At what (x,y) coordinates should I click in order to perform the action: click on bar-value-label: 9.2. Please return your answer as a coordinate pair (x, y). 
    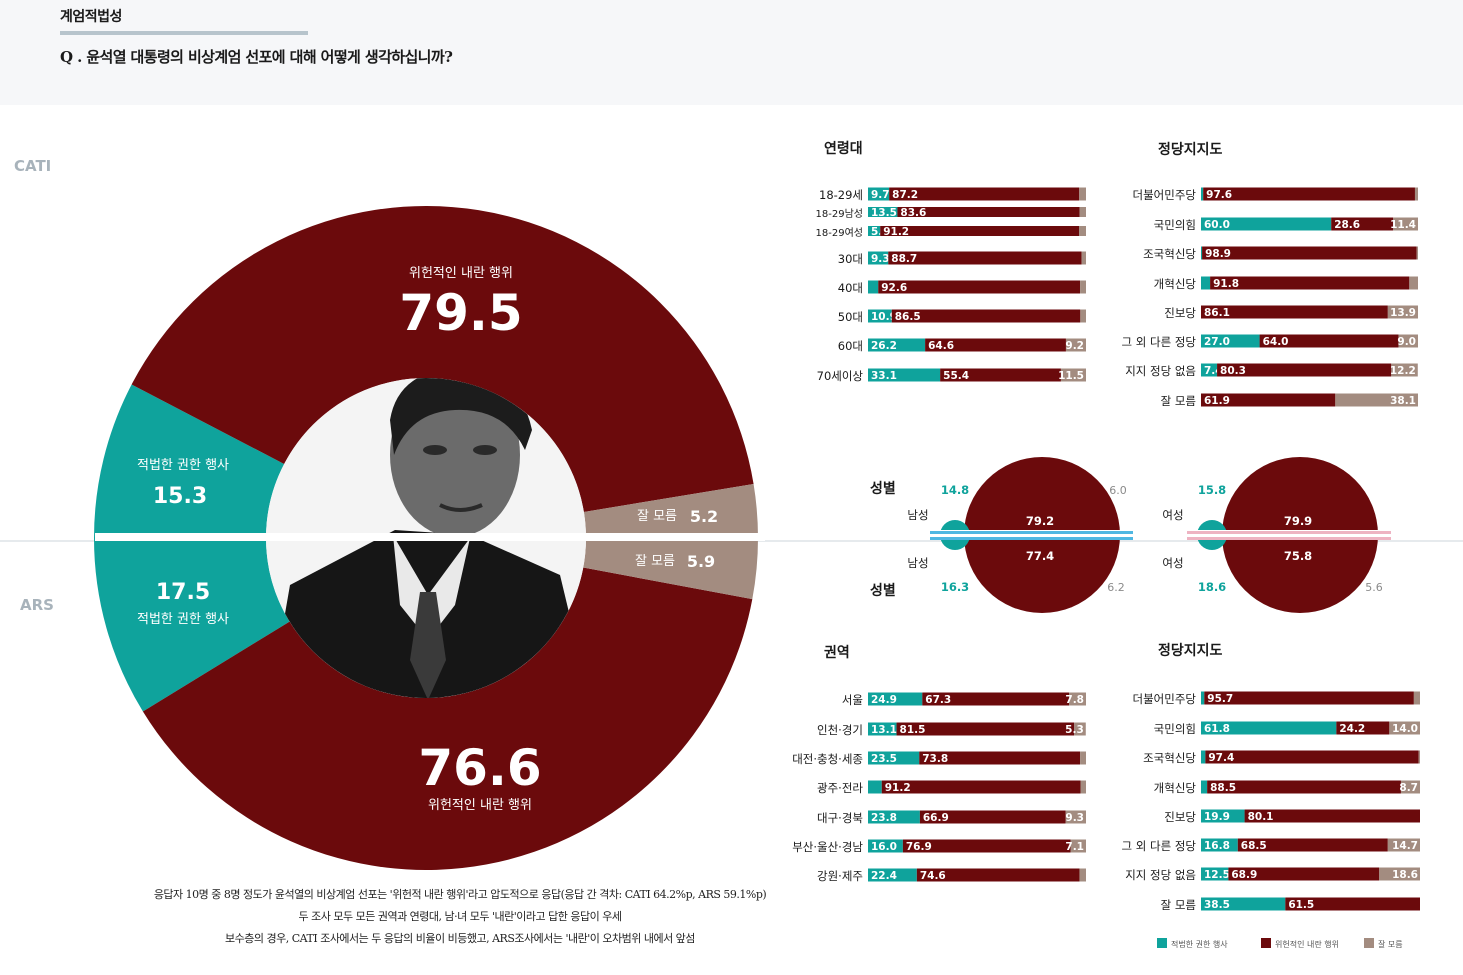
    Looking at the image, I should click on (1074, 346).